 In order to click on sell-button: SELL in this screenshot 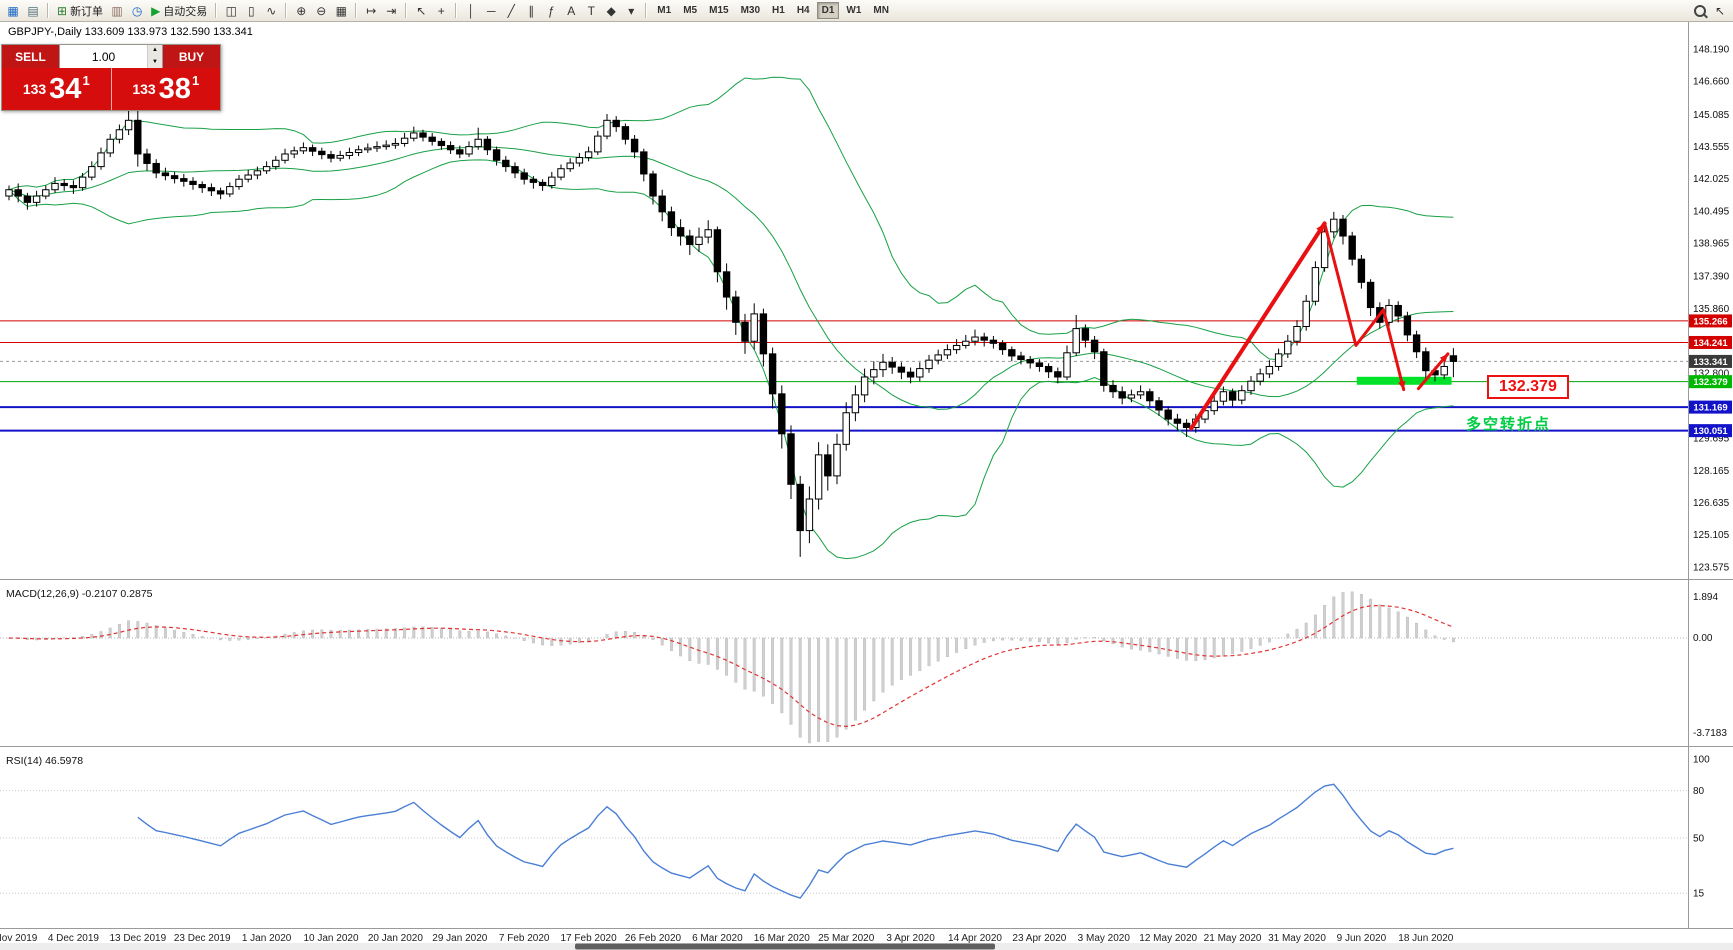, I will do `click(30, 56)`.